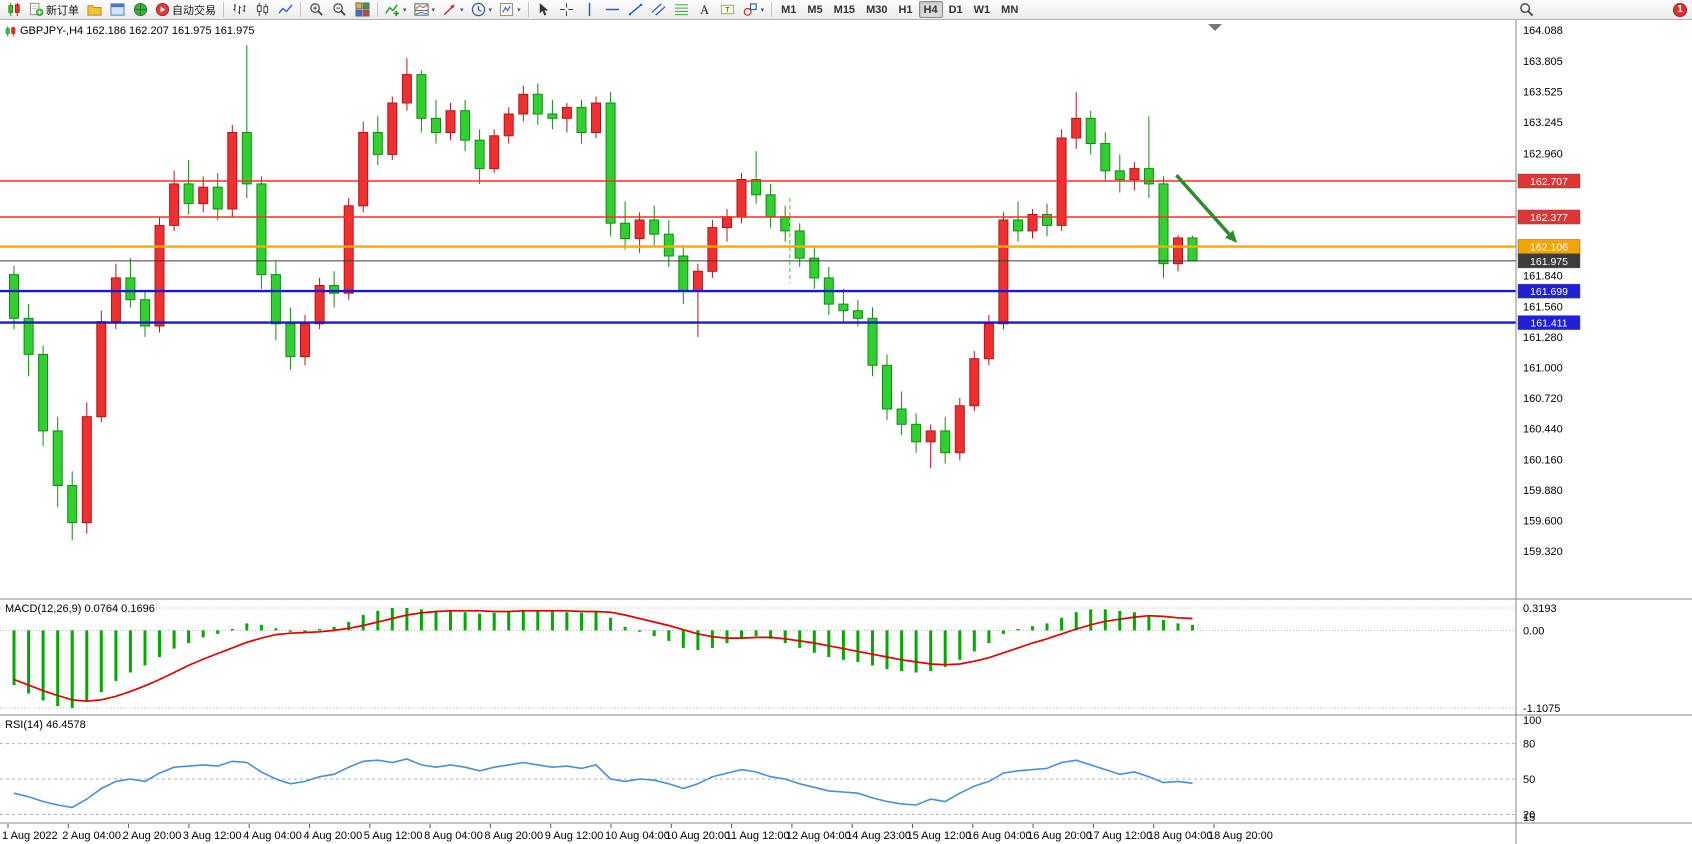 This screenshot has width=1692, height=844. Describe the element at coordinates (1680, 9) in the screenshot. I see `notification-badge: 1` at that location.